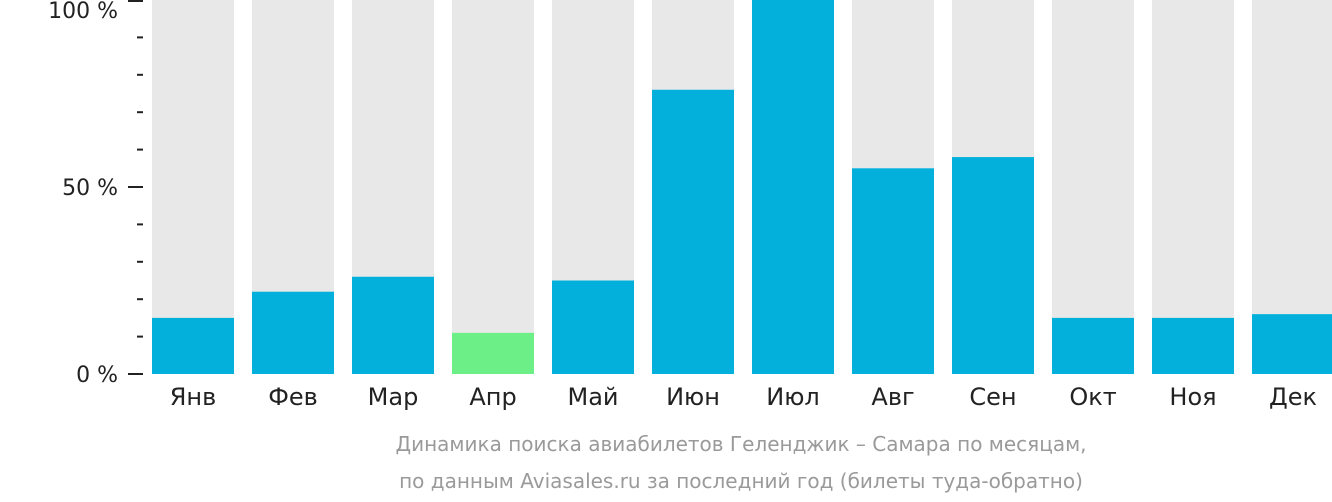  Describe the element at coordinates (90, 188) in the screenshot. I see `y-tick-label: 50 %` at that location.